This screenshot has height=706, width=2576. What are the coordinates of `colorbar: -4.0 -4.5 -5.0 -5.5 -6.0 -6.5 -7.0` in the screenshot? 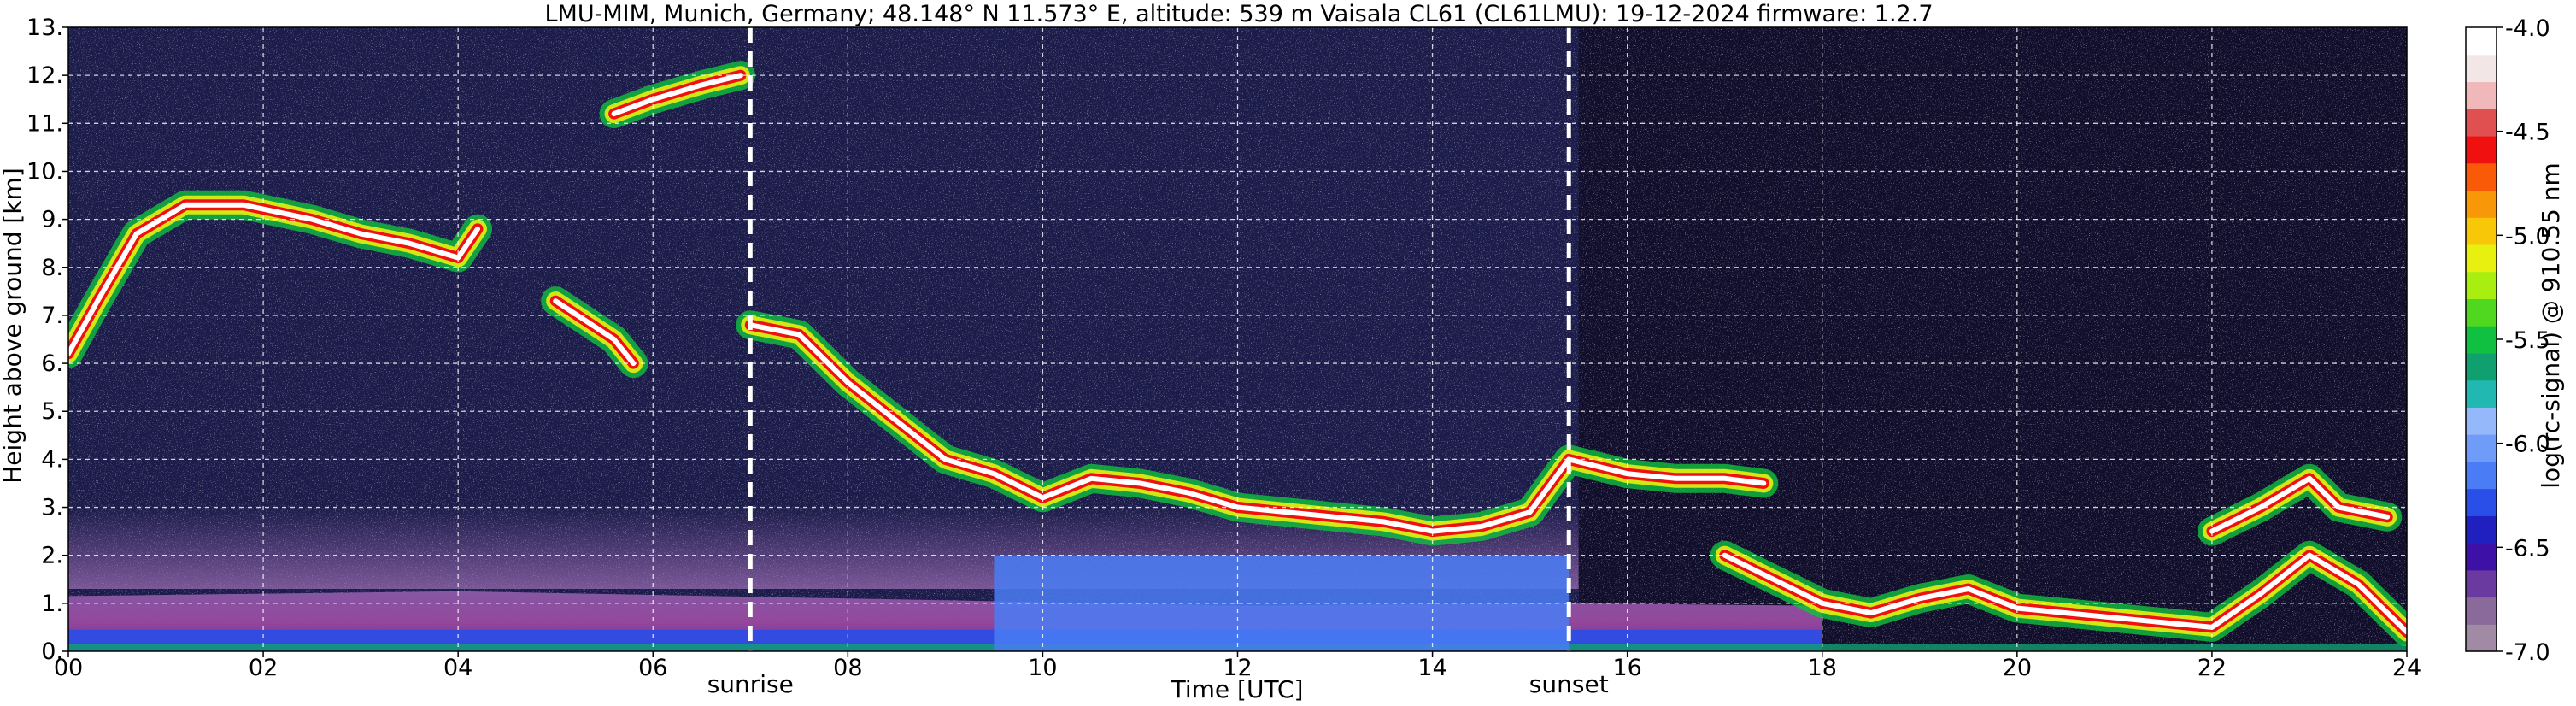 It's located at (2507, 340).